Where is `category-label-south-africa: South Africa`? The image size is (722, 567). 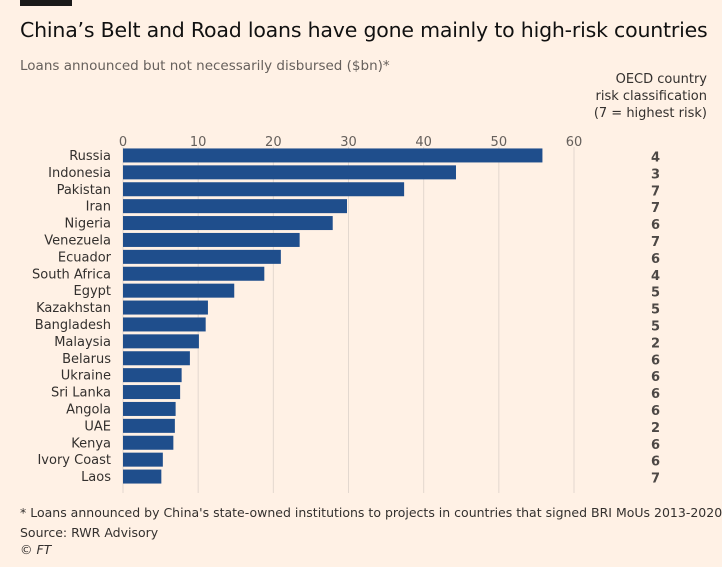 category-label-south-africa: South Africa is located at coordinates (71, 274).